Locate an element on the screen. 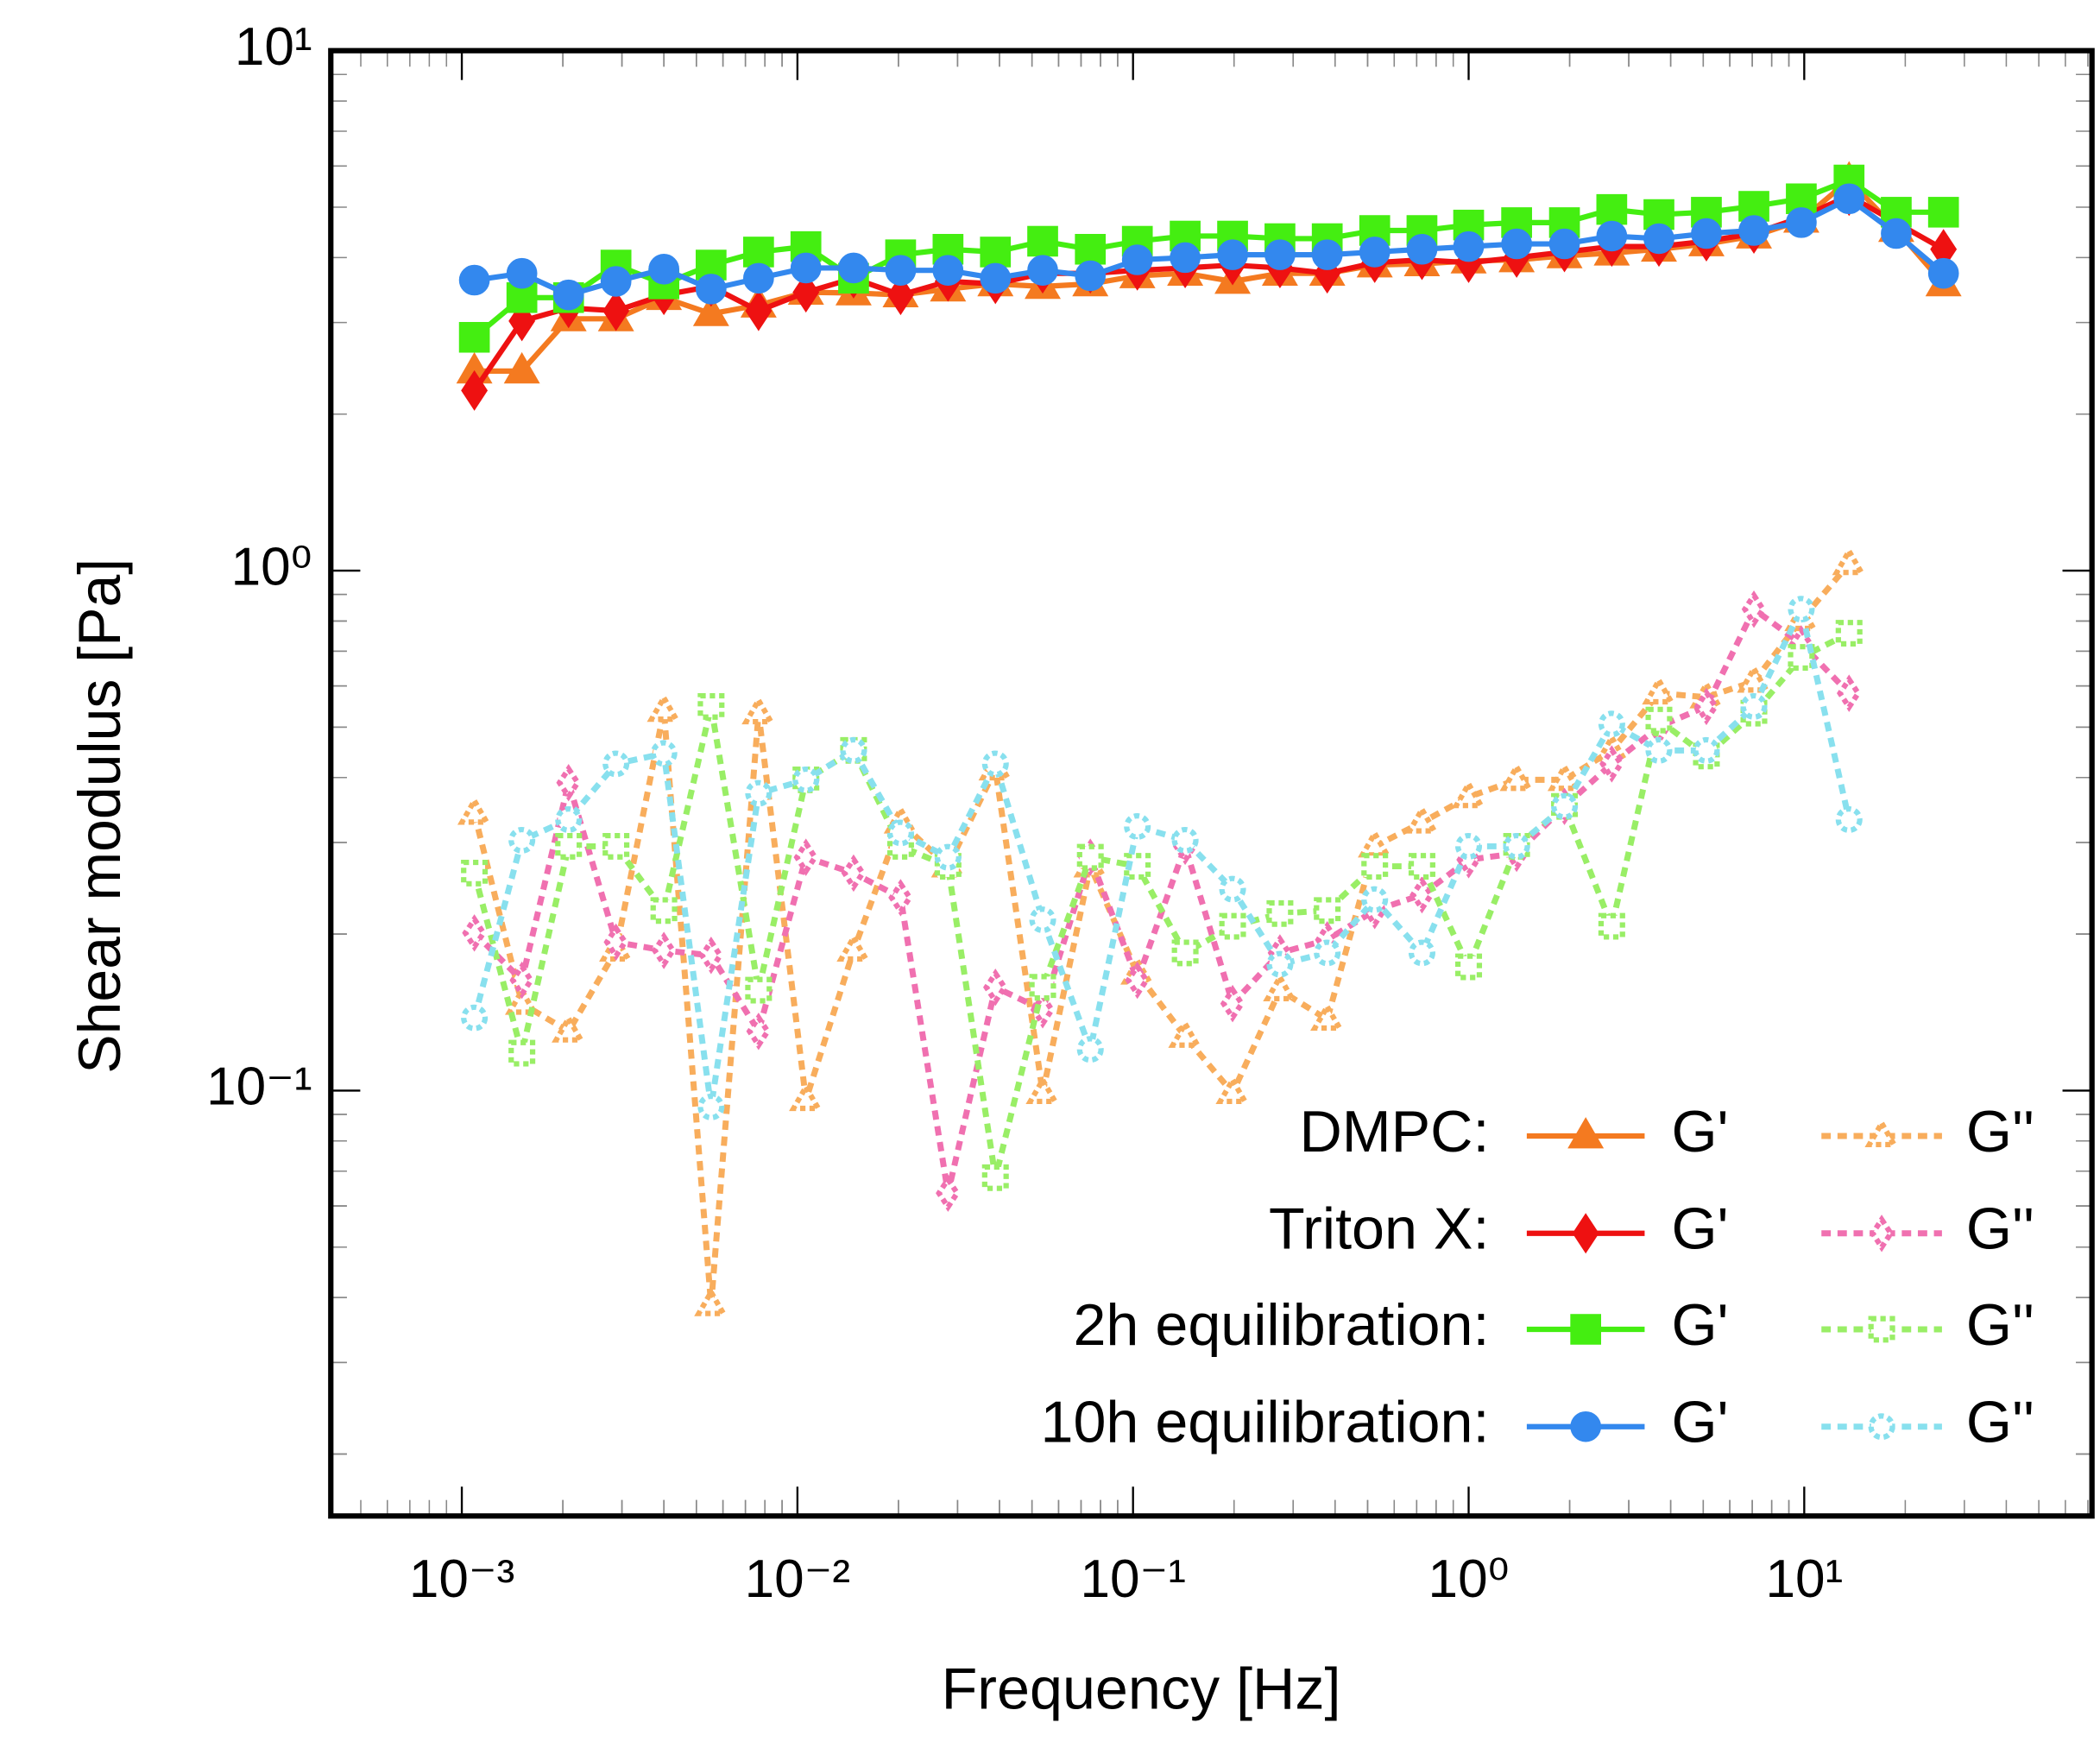 The image size is (2100, 1748). y-tick-label: 10⁻¹ is located at coordinates (259, 1087).